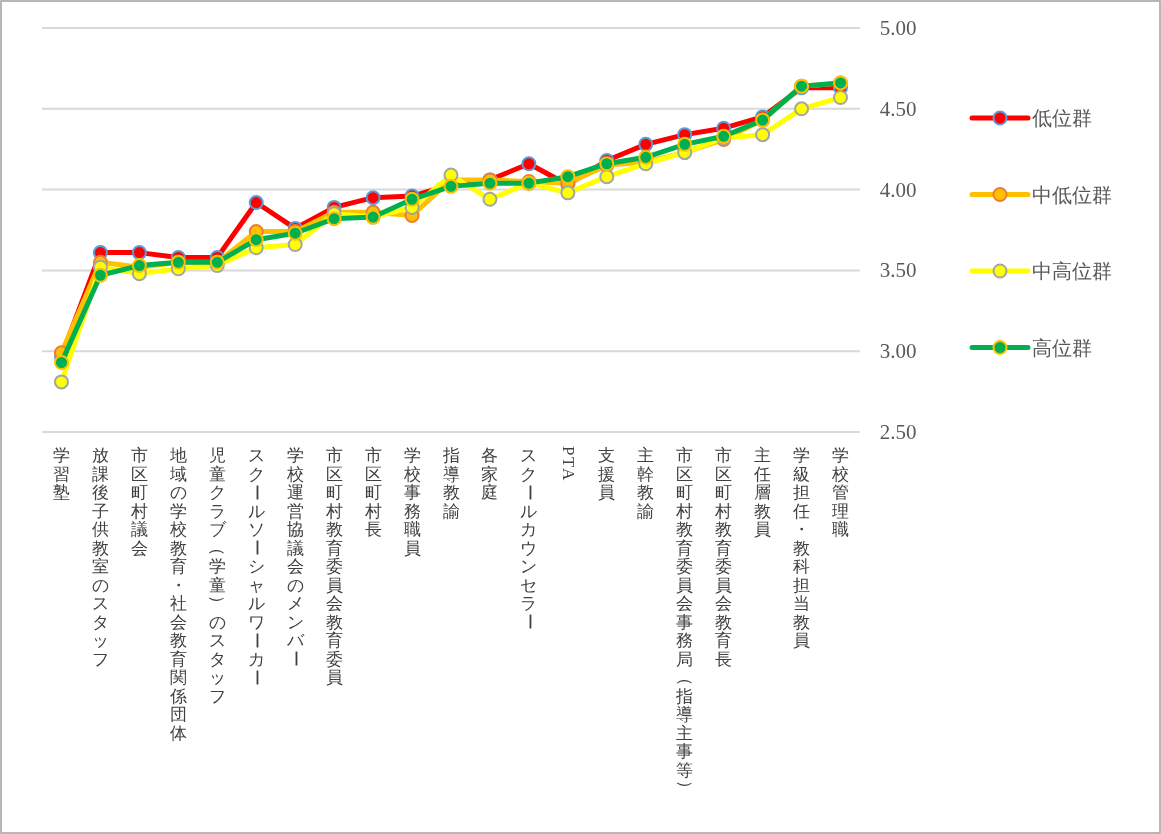  I want to click on legend-label: 高位群, so click(1062, 347).